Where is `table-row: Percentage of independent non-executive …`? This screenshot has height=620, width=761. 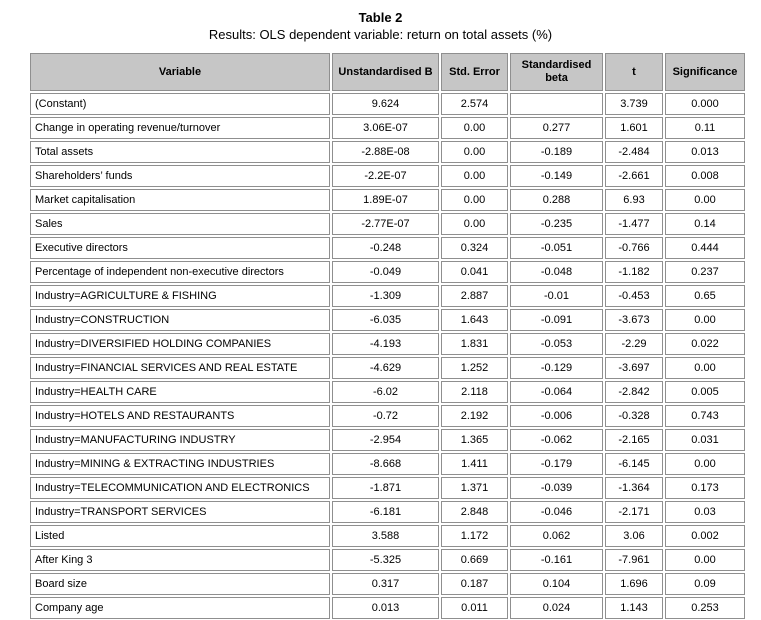 table-row: Percentage of independent non-executive … is located at coordinates (387, 272).